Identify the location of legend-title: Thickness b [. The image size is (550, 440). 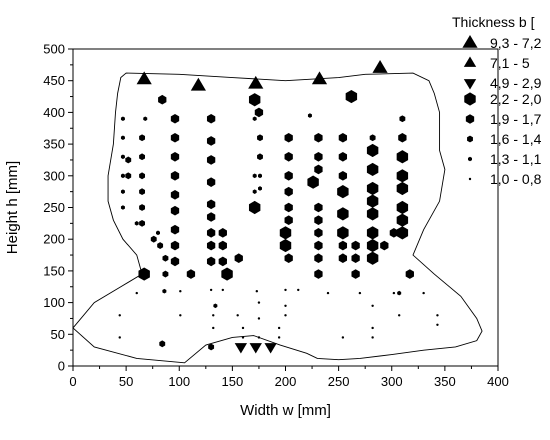
(493, 22).